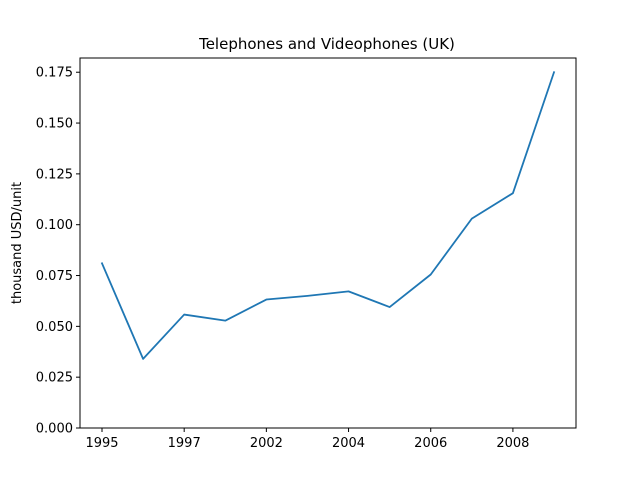  I want to click on y-tick-label: 0.150, so click(54, 124).